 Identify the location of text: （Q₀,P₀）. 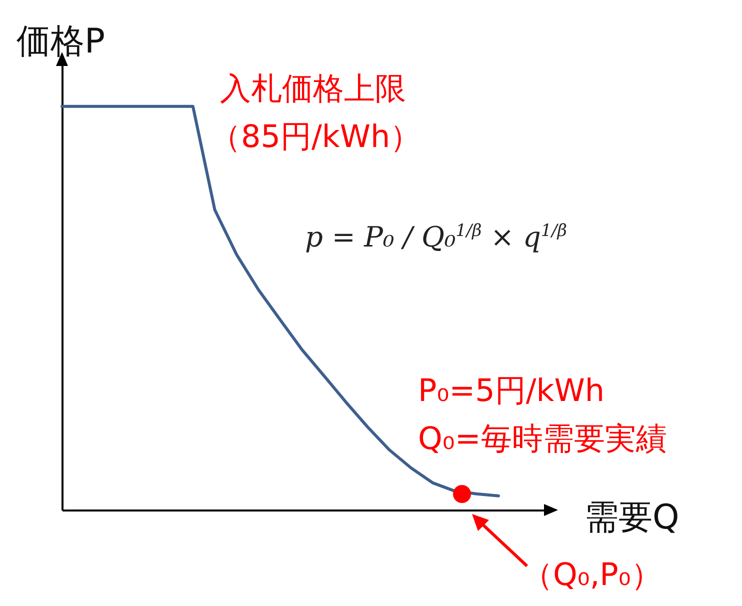
(592, 575).